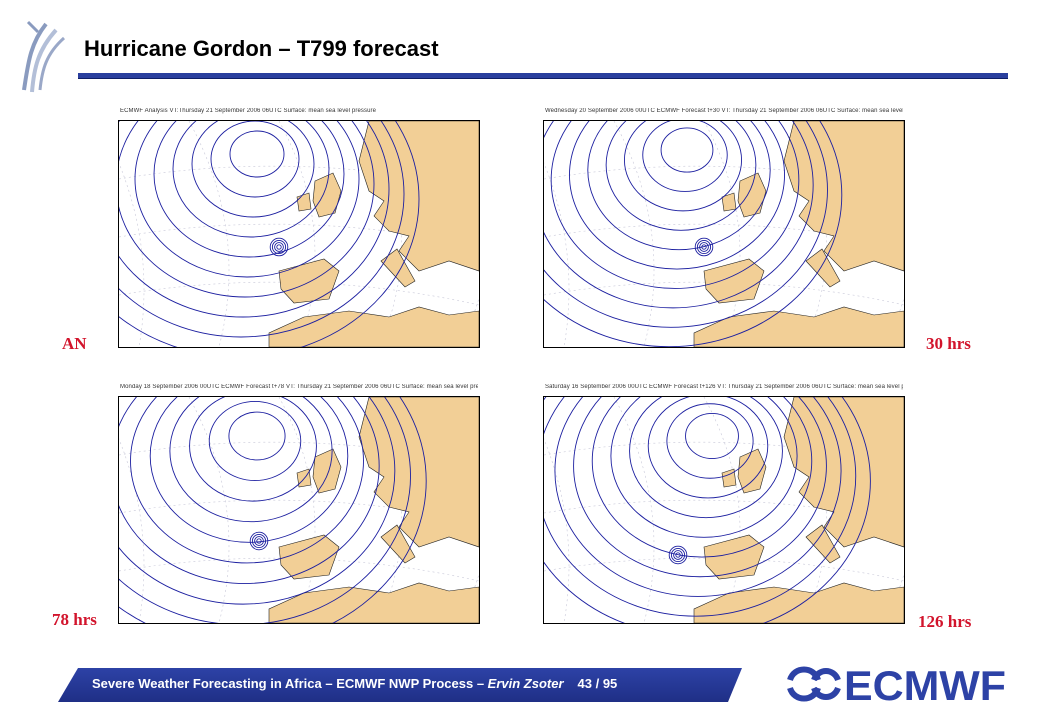 The image size is (1040, 720). What do you see at coordinates (948, 343) in the screenshot?
I see `label-30hrs: 30 hrs` at bounding box center [948, 343].